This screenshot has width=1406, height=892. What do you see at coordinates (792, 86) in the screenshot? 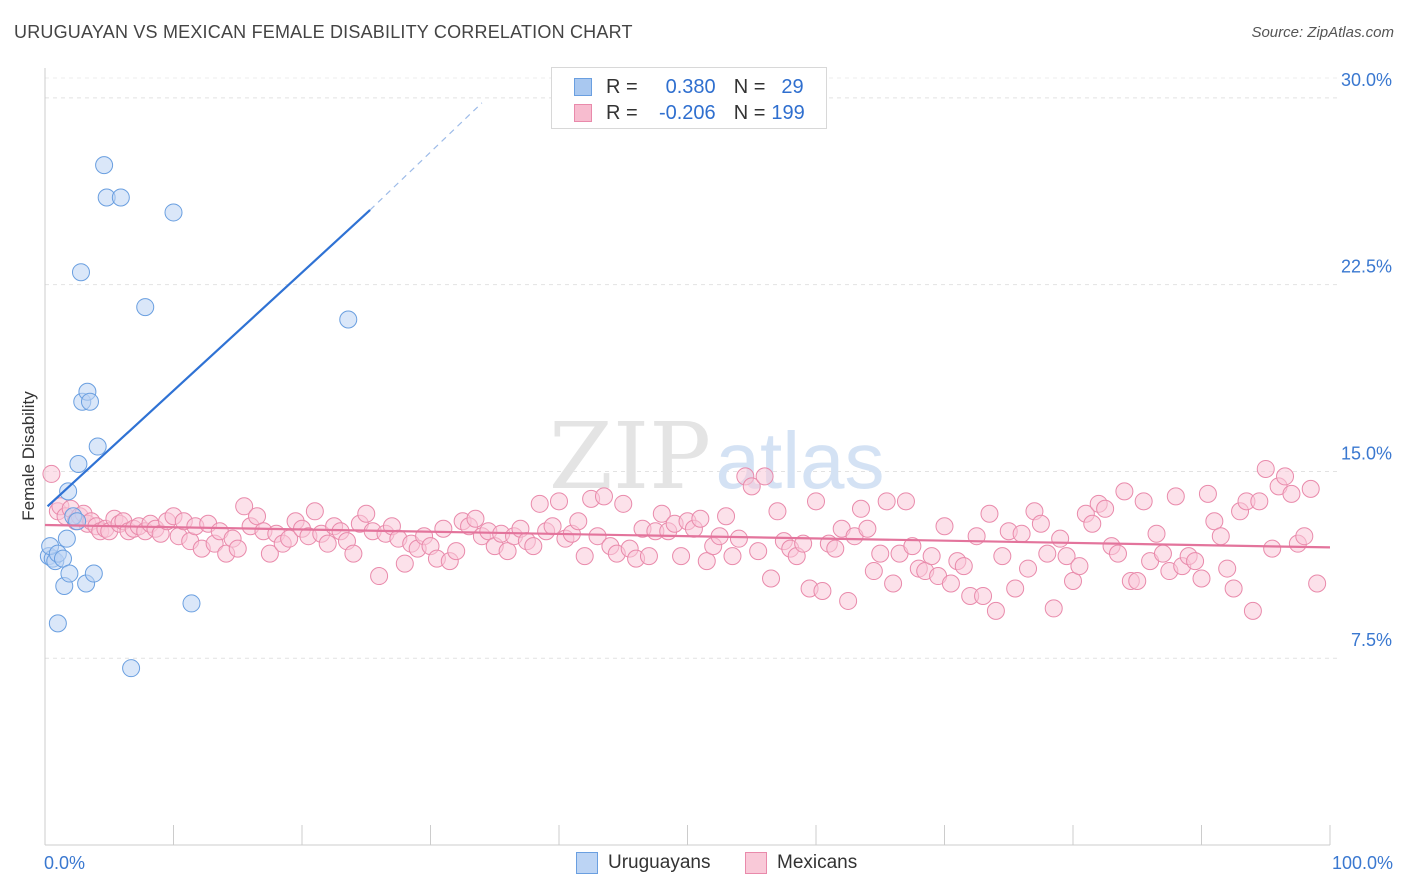
I see `legend-n-value: 29` at bounding box center [792, 86].